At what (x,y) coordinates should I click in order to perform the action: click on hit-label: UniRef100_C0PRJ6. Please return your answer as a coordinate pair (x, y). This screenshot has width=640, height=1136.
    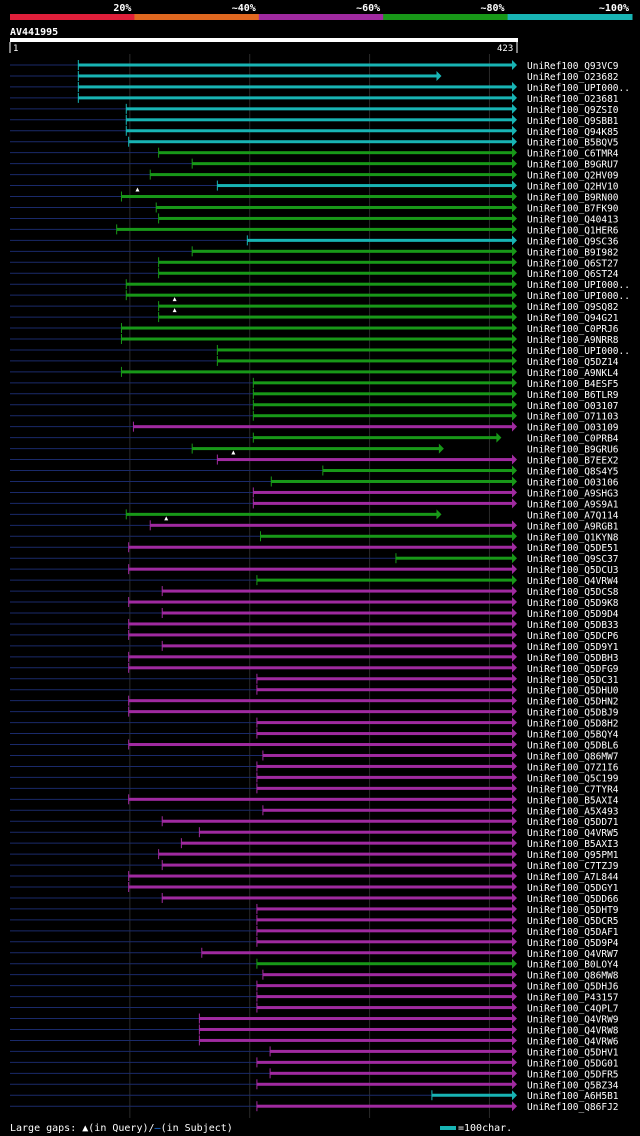
    Looking at the image, I should click on (573, 329).